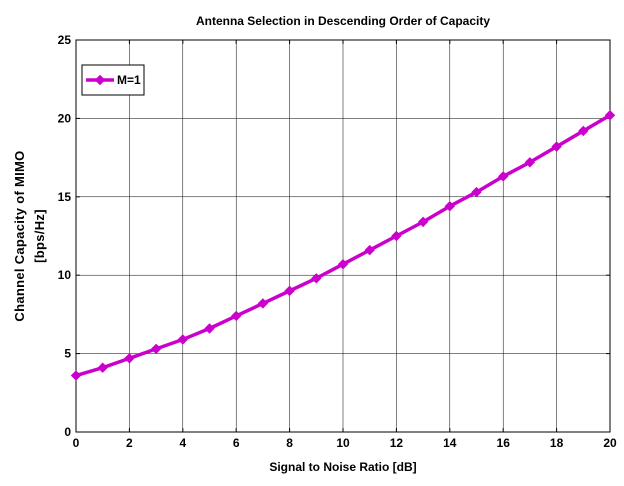  I want to click on legend: M=1, so click(113, 80).